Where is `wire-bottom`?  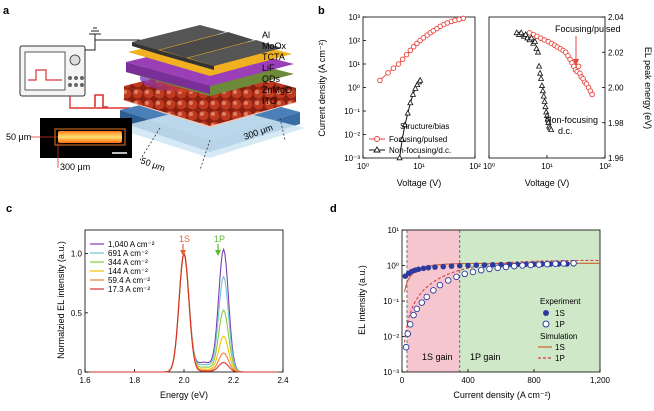
wire-bottom is located at coordinates (99, 102).